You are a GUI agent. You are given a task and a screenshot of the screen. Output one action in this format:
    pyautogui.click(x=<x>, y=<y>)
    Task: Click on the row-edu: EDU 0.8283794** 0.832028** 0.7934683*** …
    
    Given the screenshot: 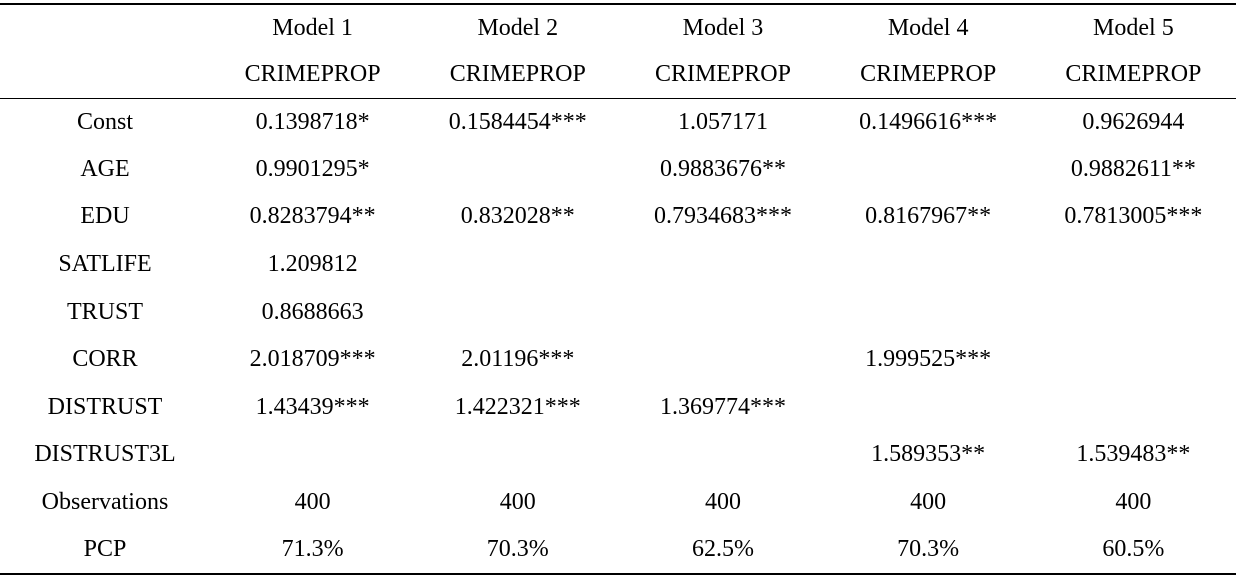 What is the action you would take?
    pyautogui.click(x=618, y=217)
    